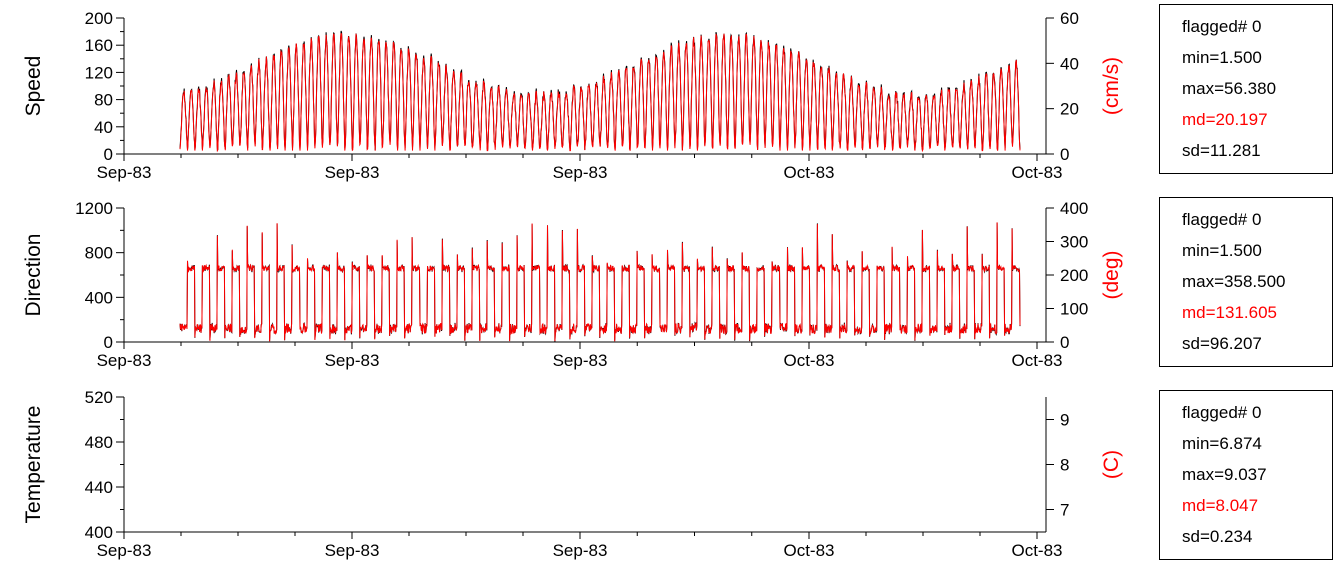 The width and height of the screenshot is (1341, 578). Describe the element at coordinates (99, 397) in the screenshot. I see `temperature-ytick-label: 520` at that location.